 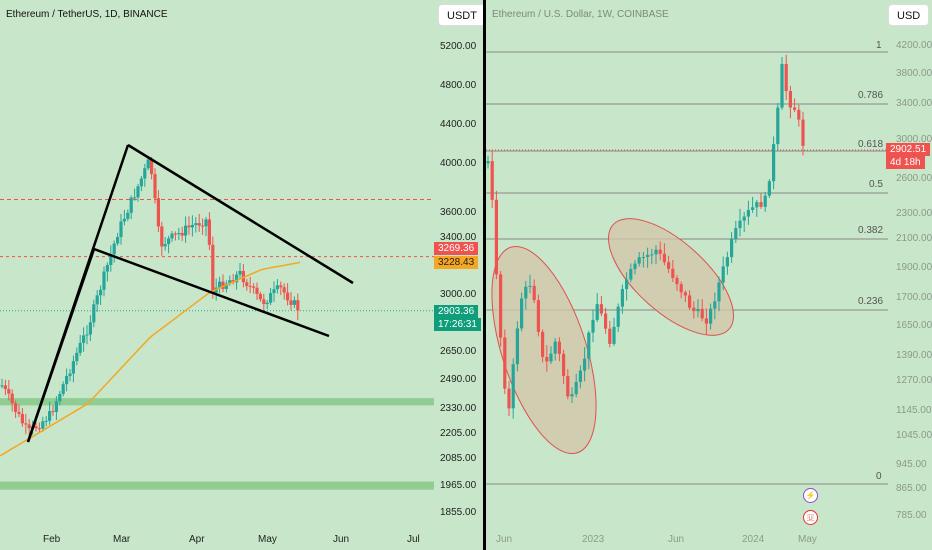 What do you see at coordinates (810, 517) in the screenshot?
I see `us-flag-icon: 🇺` at bounding box center [810, 517].